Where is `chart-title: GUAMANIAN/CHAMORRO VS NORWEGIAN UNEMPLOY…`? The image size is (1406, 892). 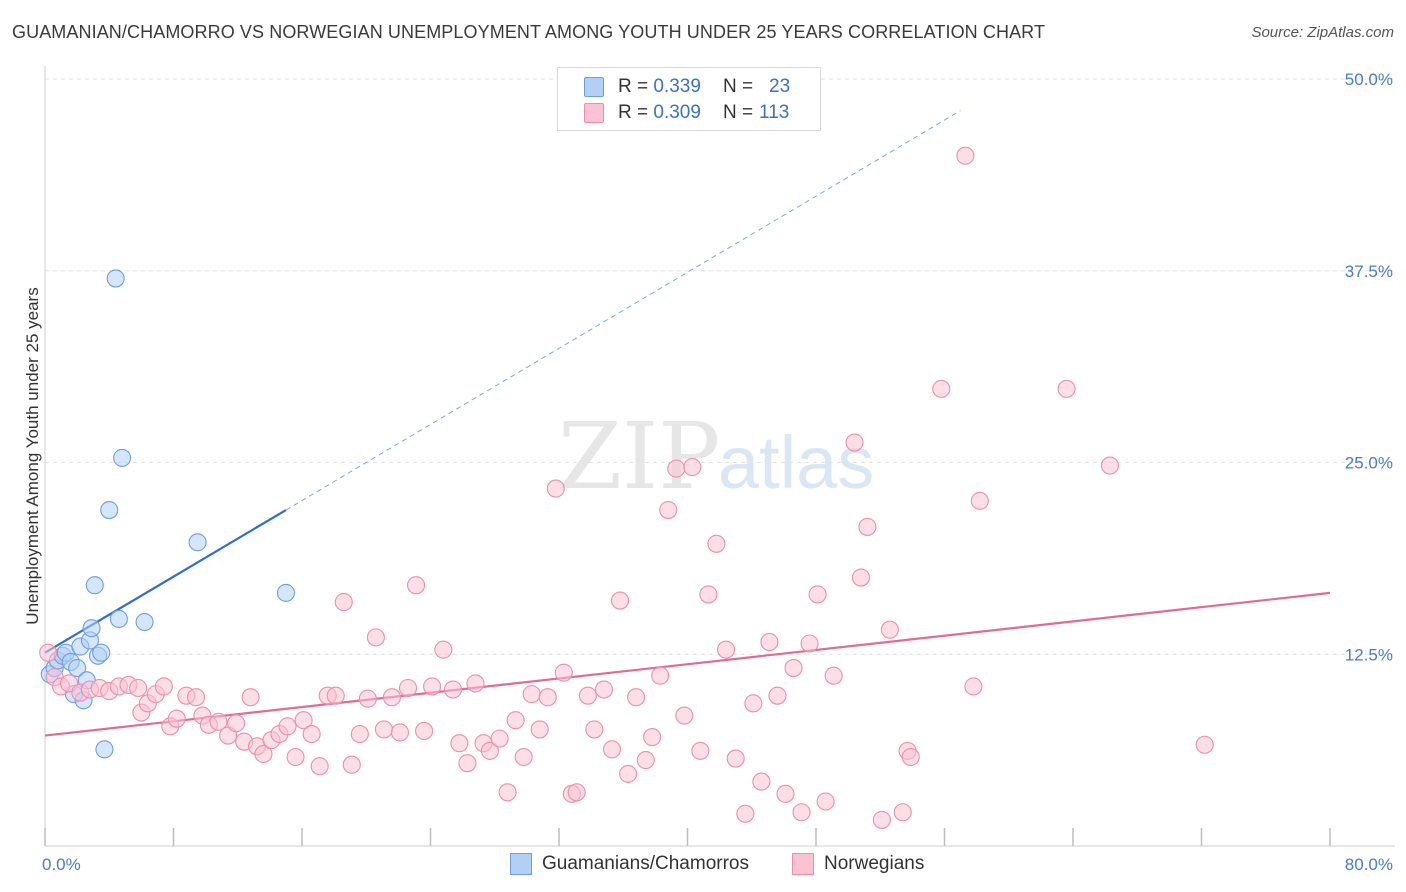
chart-title: GUAMANIAN/CHAMORRO VS NORWEGIAN UNEMPLOY… is located at coordinates (529, 32).